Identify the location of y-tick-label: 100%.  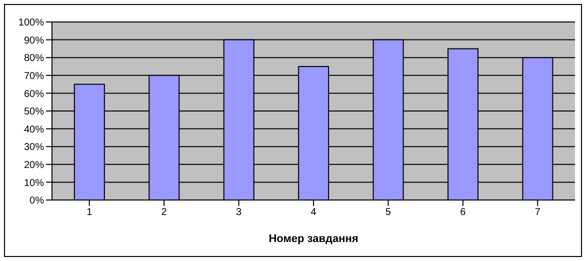
(31, 23).